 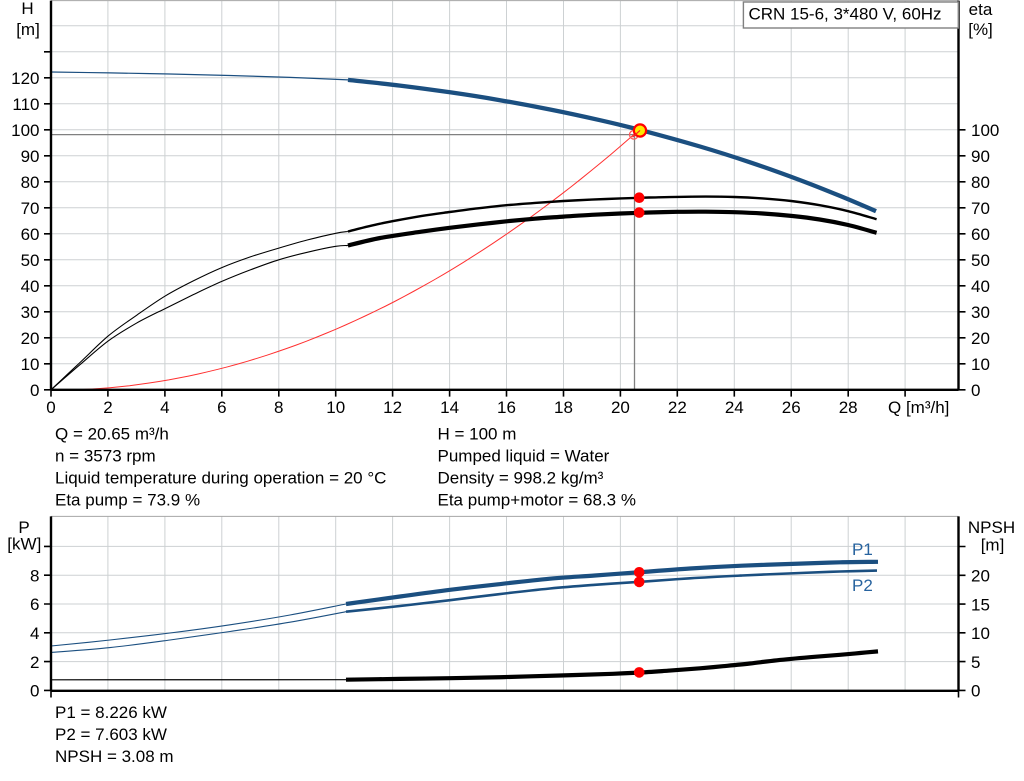 What do you see at coordinates (862, 585) in the screenshot?
I see `svg-text: P2` at bounding box center [862, 585].